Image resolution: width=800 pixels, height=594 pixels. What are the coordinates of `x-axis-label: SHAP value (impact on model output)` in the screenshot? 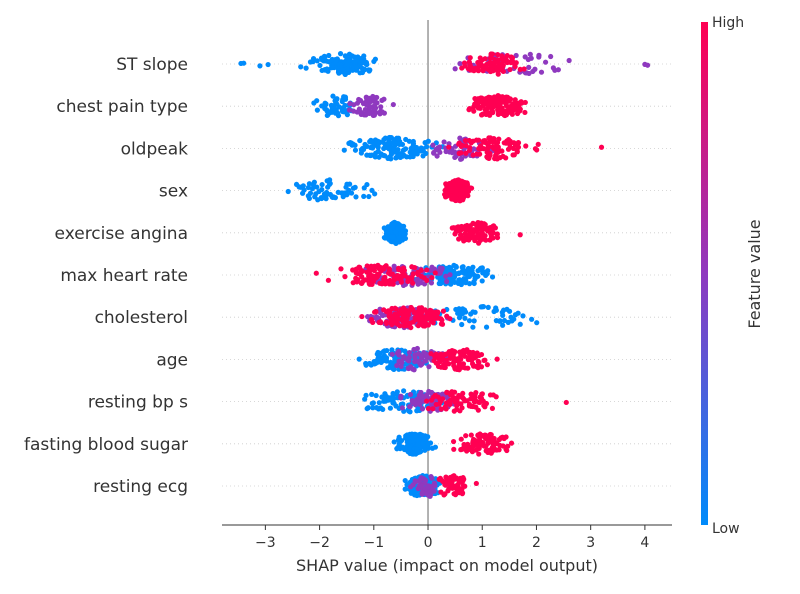 It's located at (447, 565).